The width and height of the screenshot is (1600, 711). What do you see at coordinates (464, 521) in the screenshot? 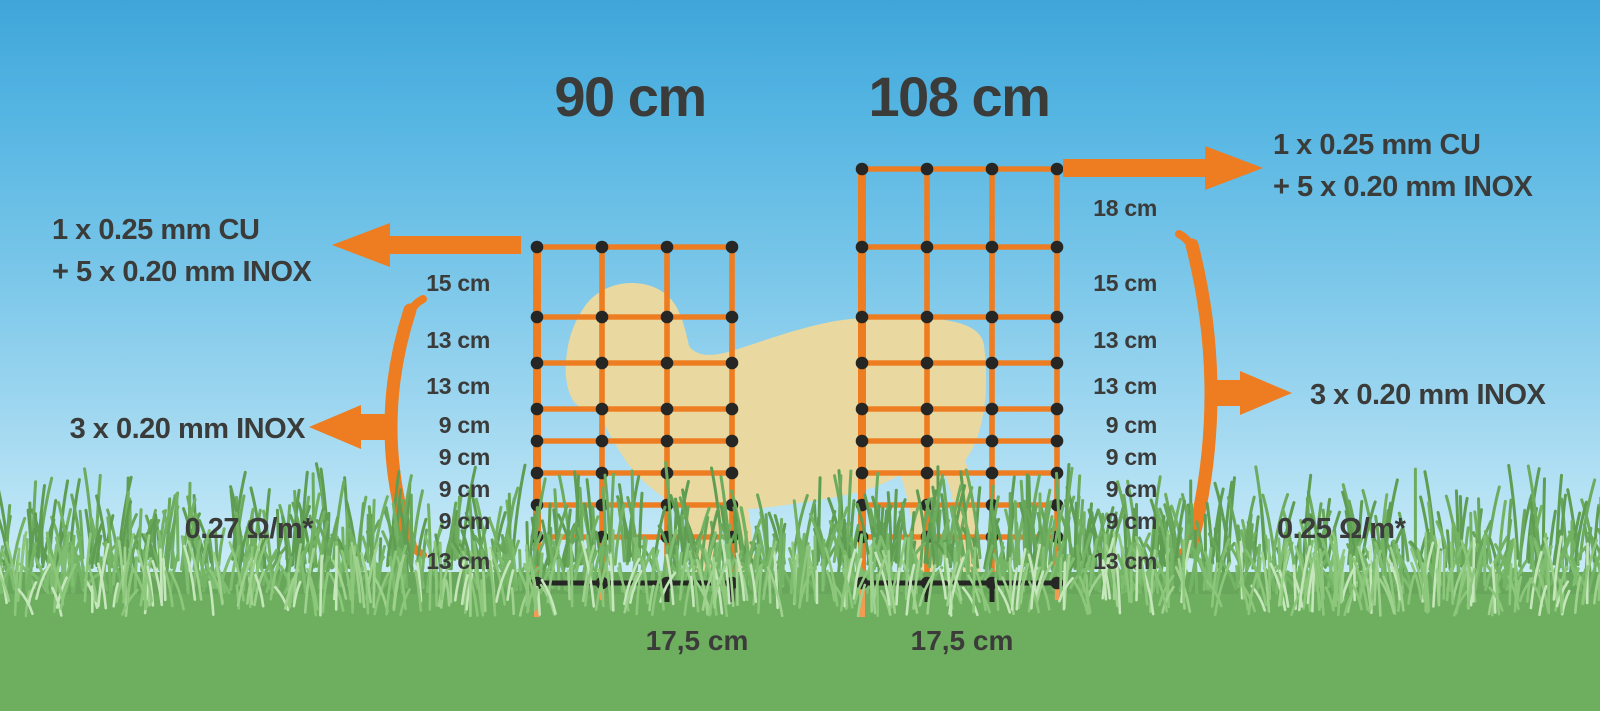
I see `net-90-gap-label: 9 cm` at bounding box center [464, 521].